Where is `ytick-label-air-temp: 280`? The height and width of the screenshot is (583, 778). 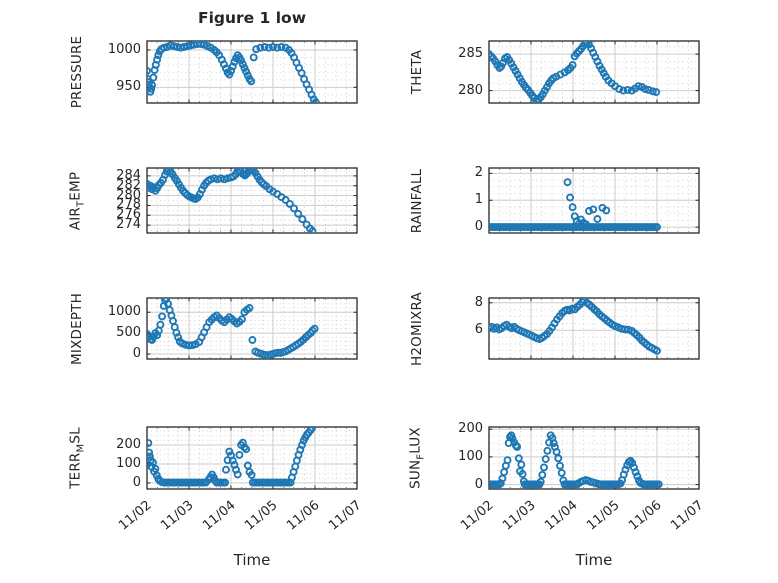
ytick-label-air-temp: 280 is located at coordinates (128, 195).